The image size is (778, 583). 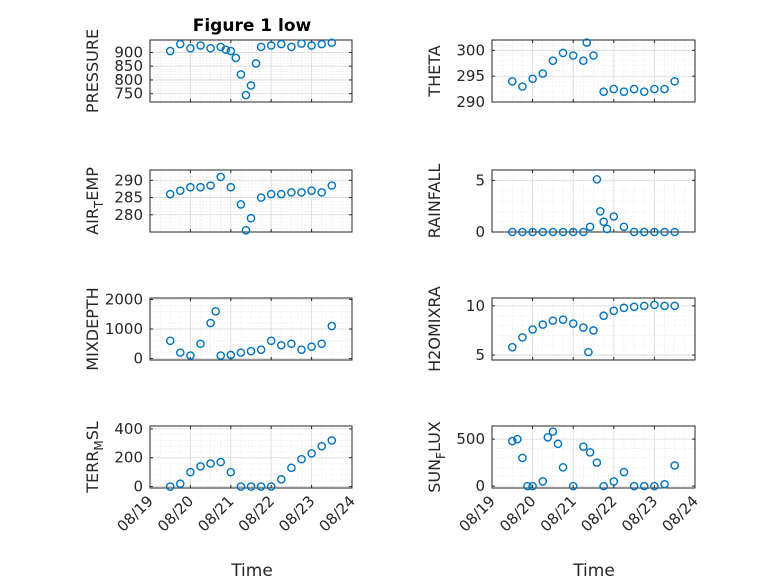 I want to click on y-tick-label: 500, so click(x=470, y=439).